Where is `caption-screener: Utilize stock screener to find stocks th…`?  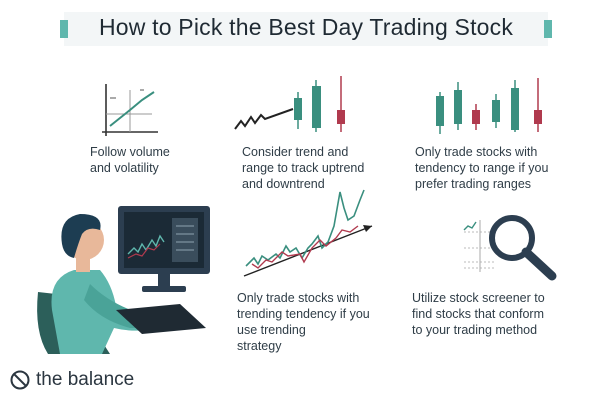
caption-screener: Utilize stock screener to find stocks th… is located at coordinates (478, 314).